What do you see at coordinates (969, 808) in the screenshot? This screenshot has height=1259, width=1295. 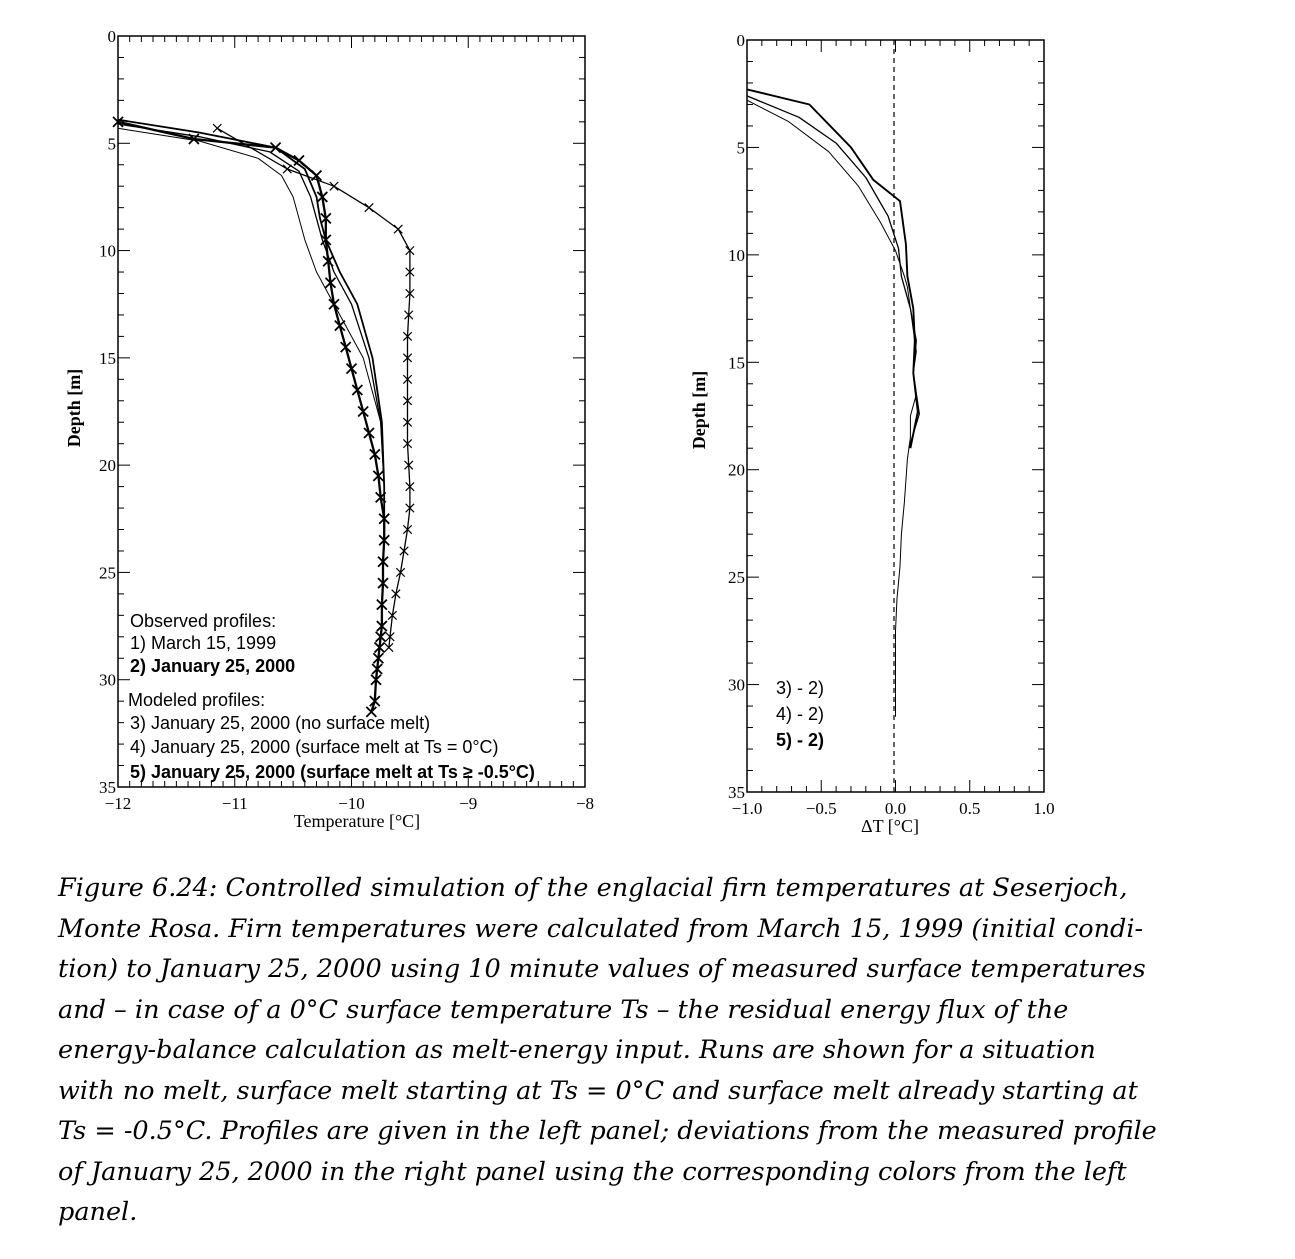 I see `right-x-tick-label: 0.5` at bounding box center [969, 808].